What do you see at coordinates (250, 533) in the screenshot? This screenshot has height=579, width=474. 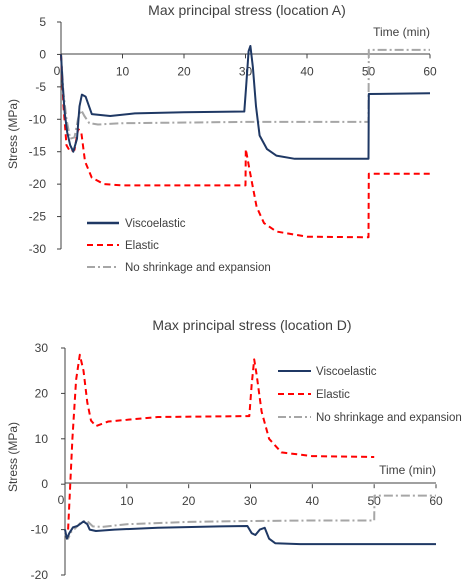 I see `chart-d-series-viscoelastic` at bounding box center [250, 533].